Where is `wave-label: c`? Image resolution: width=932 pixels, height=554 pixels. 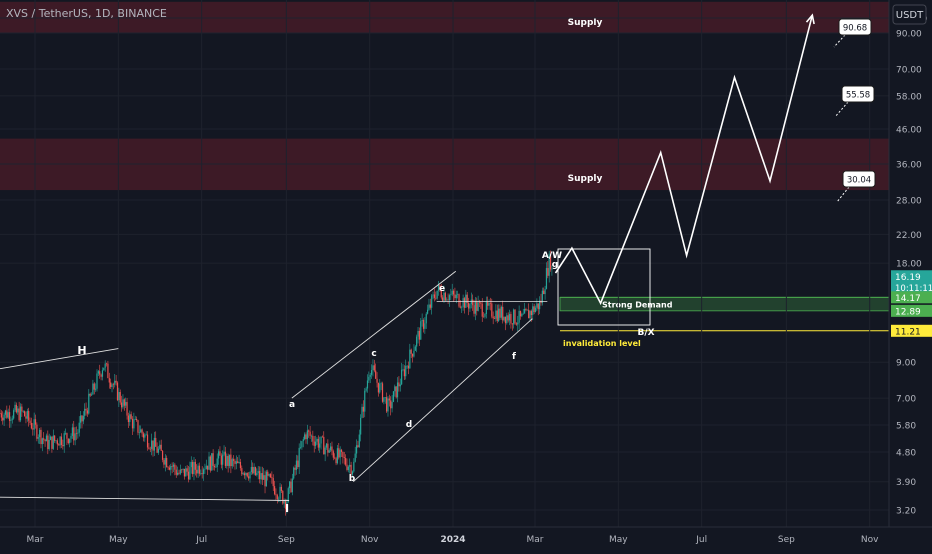
wave-label: c is located at coordinates (373, 354).